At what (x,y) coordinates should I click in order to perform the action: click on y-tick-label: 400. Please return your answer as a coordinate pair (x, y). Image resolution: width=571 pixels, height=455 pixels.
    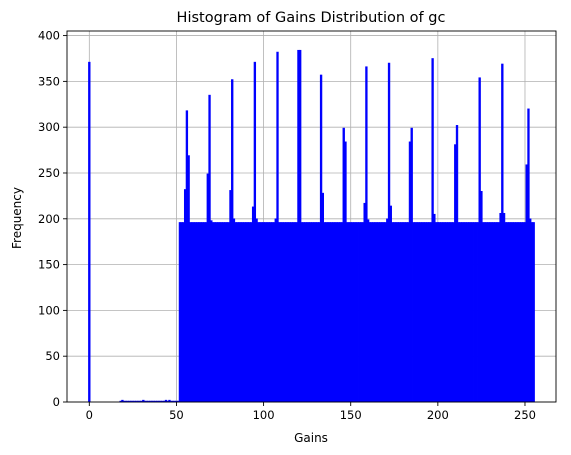
    Looking at the image, I should click on (49, 36).